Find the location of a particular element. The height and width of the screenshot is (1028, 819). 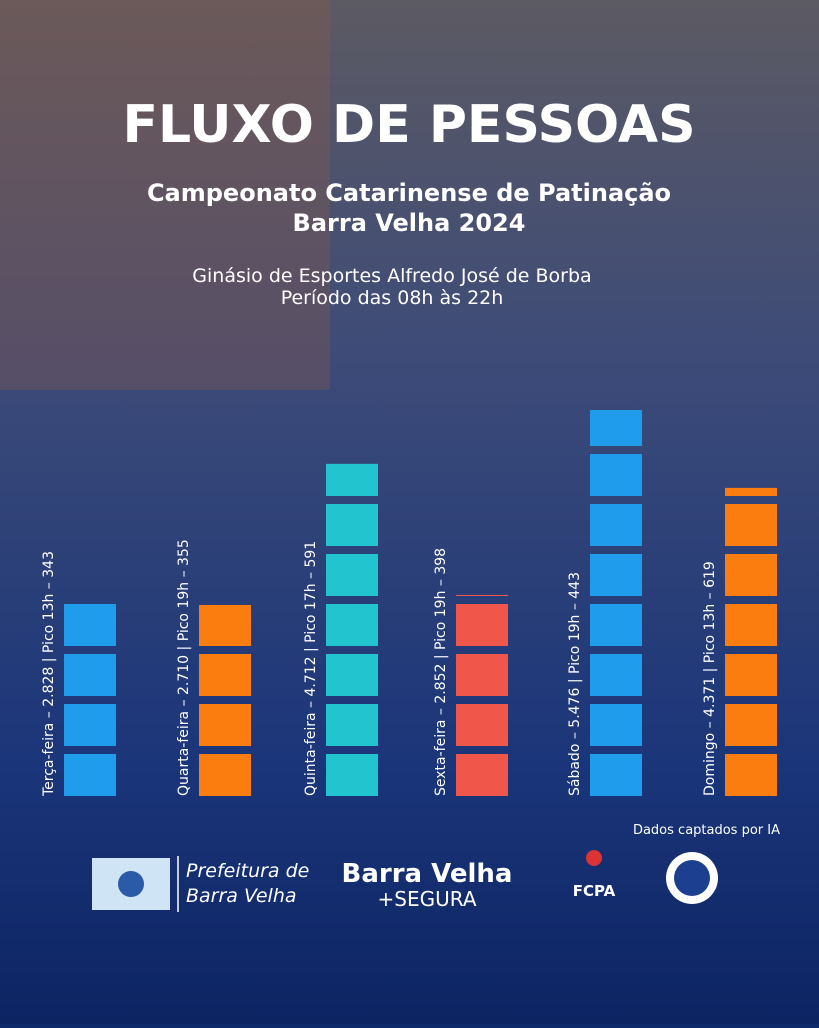

category-label: Domingo – 4.371 | Pico 13h – 619 is located at coordinates (710, 678).